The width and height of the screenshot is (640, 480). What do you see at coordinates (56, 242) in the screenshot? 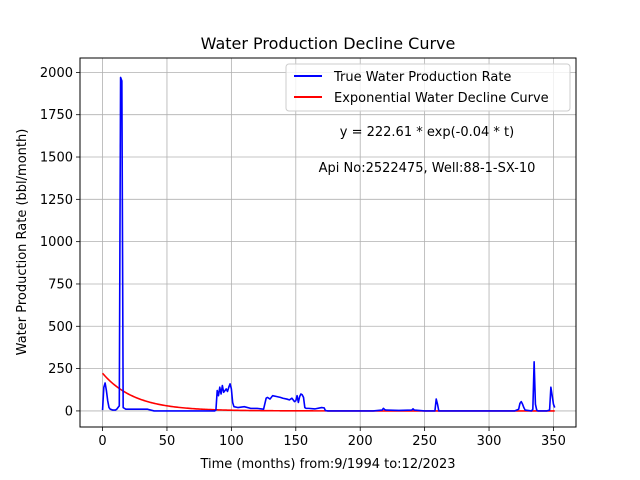
I see `y-tick-label: 1000` at bounding box center [56, 242].